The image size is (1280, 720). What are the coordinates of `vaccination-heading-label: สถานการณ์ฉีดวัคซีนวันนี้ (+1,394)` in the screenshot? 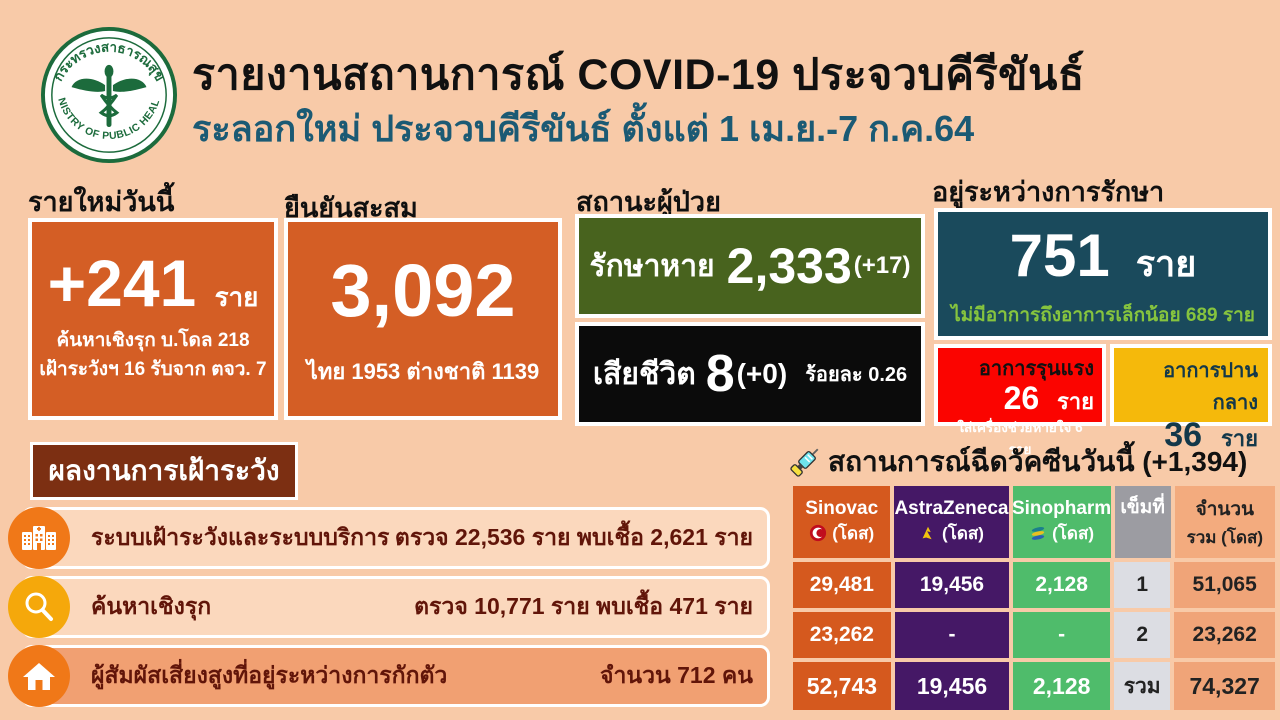 It's located at (1038, 461).